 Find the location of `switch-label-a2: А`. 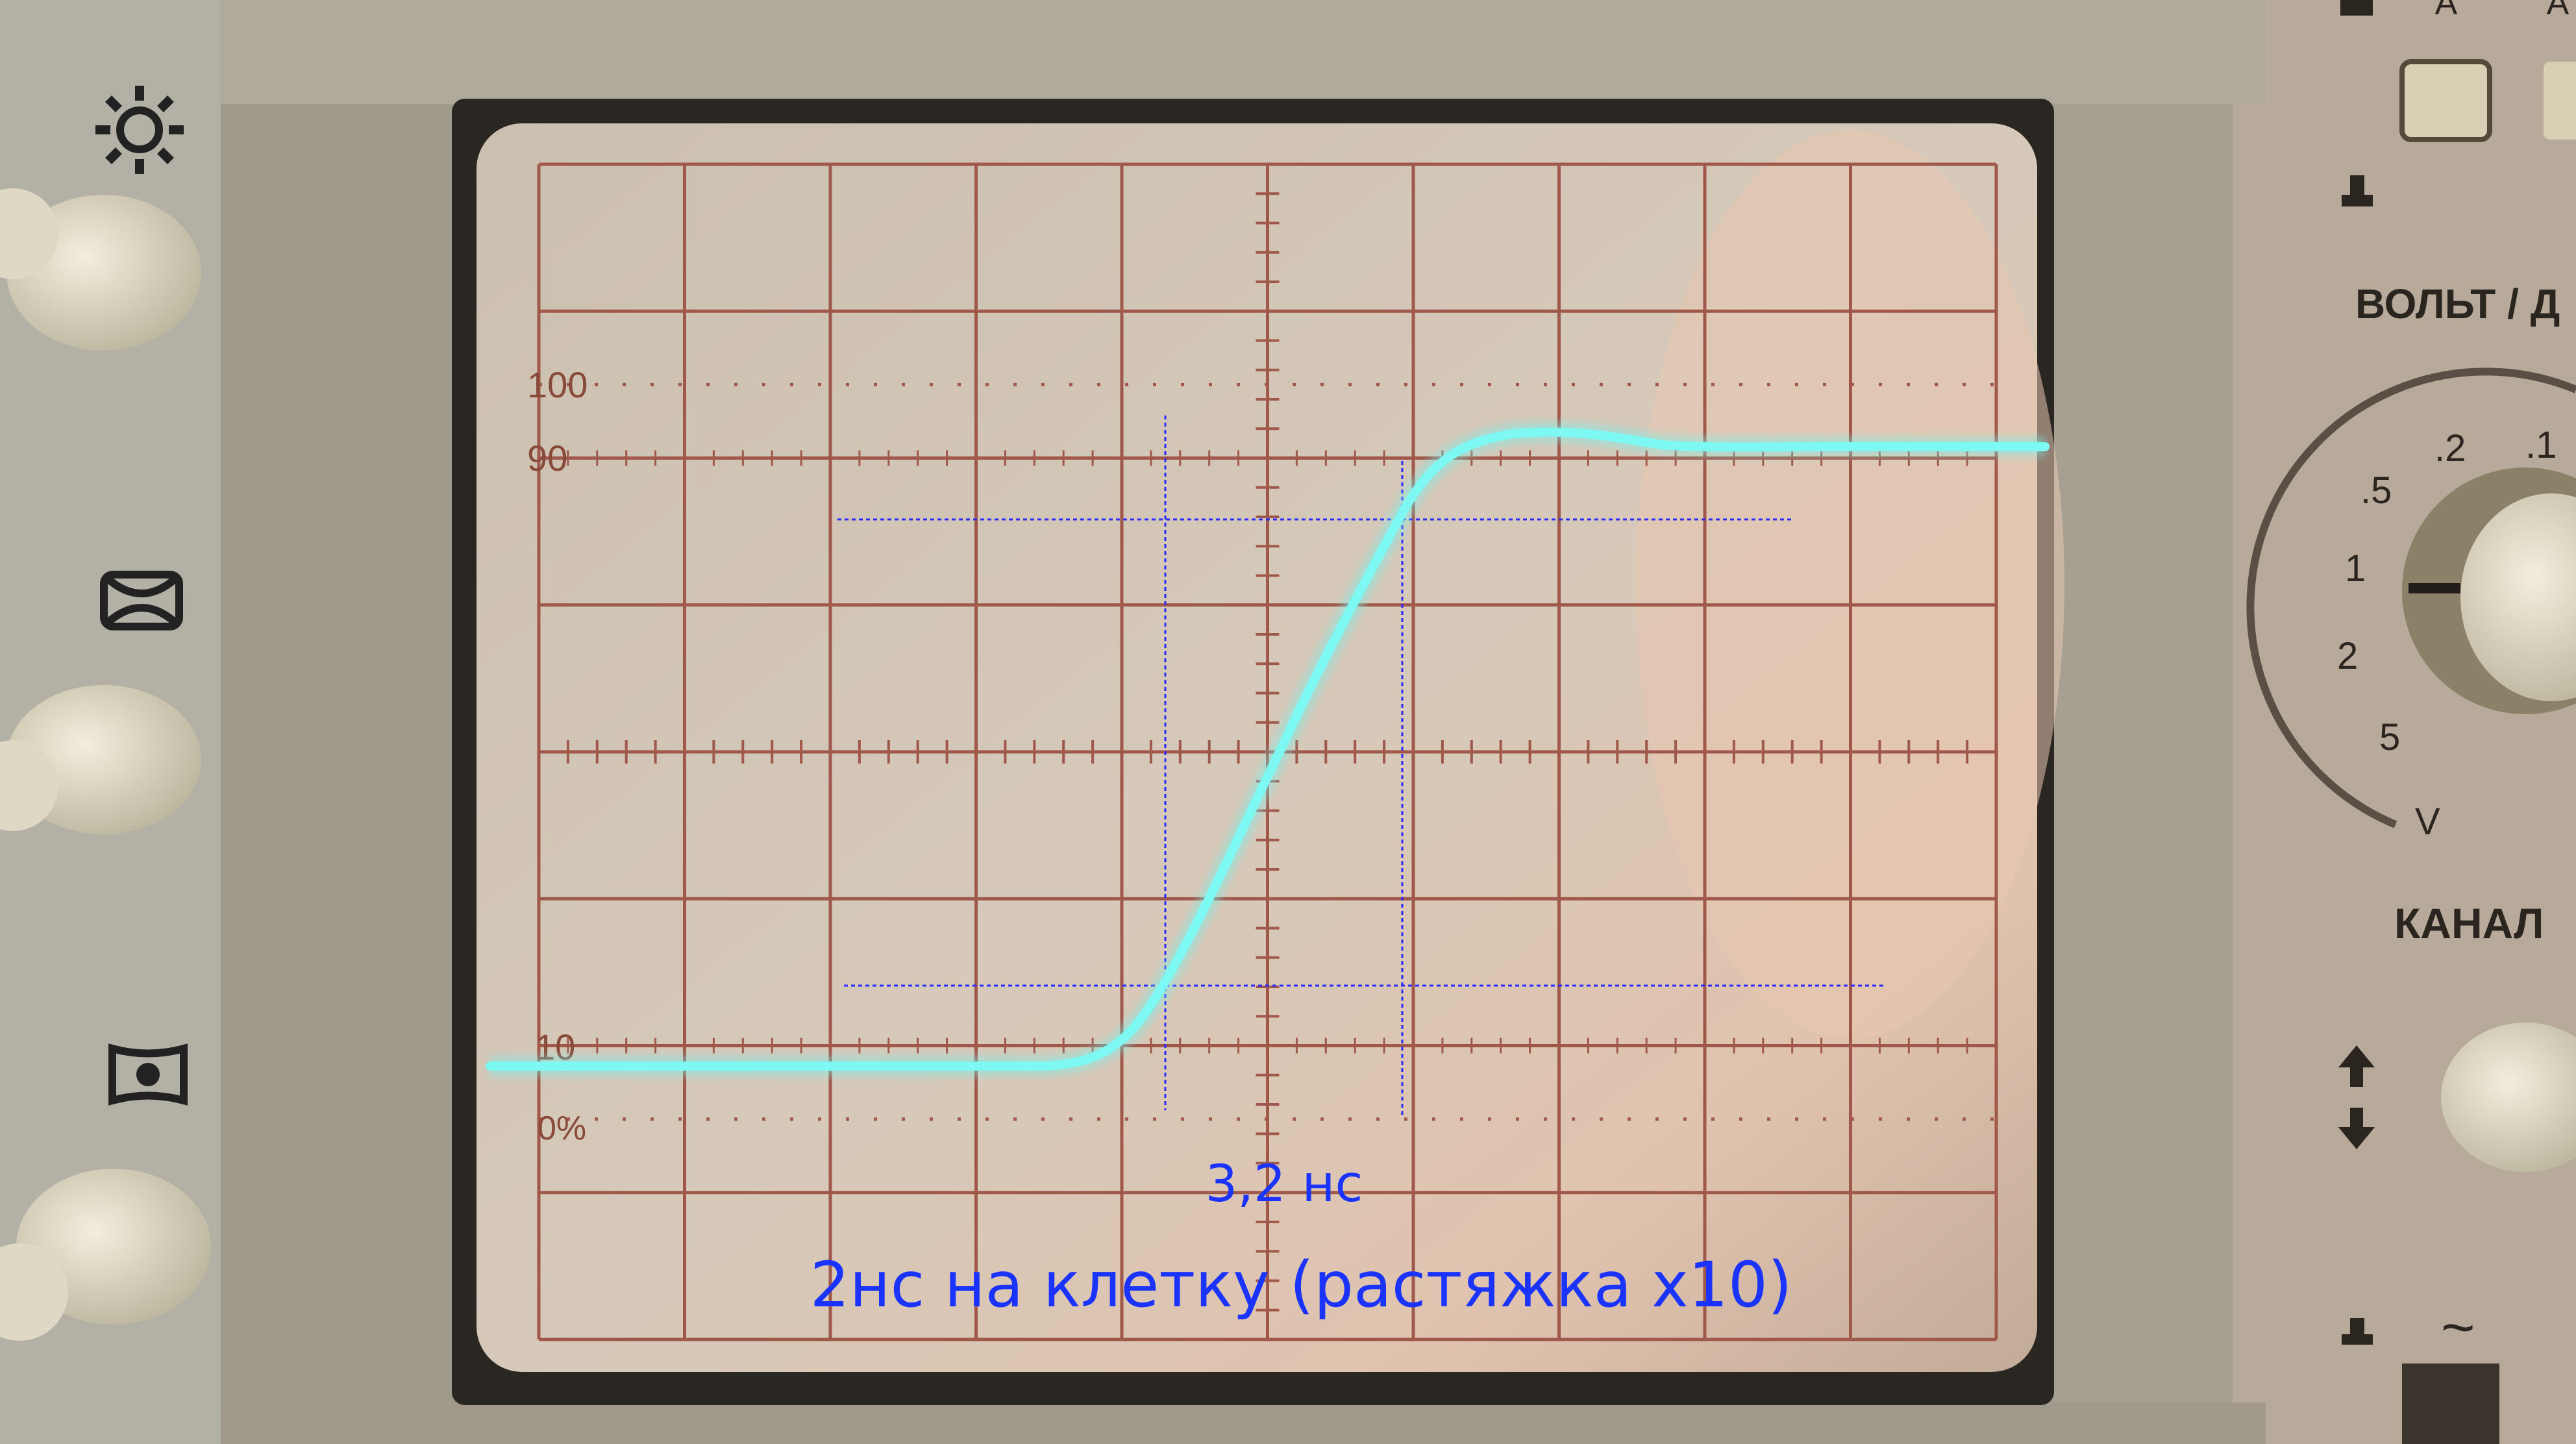

switch-label-a2: А is located at coordinates (2558, 11).